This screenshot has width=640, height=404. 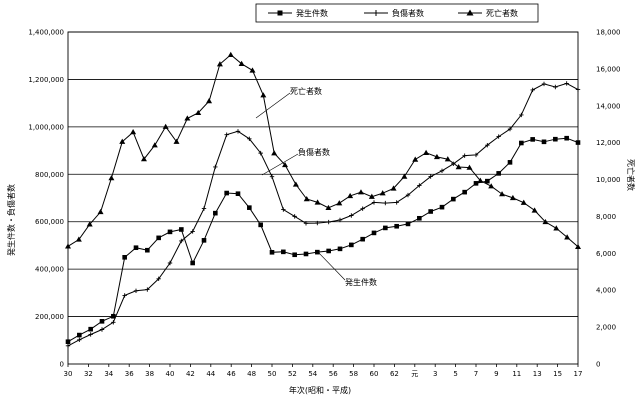 What do you see at coordinates (251, 374) in the screenshot?
I see `x-tick-label: 48` at bounding box center [251, 374].